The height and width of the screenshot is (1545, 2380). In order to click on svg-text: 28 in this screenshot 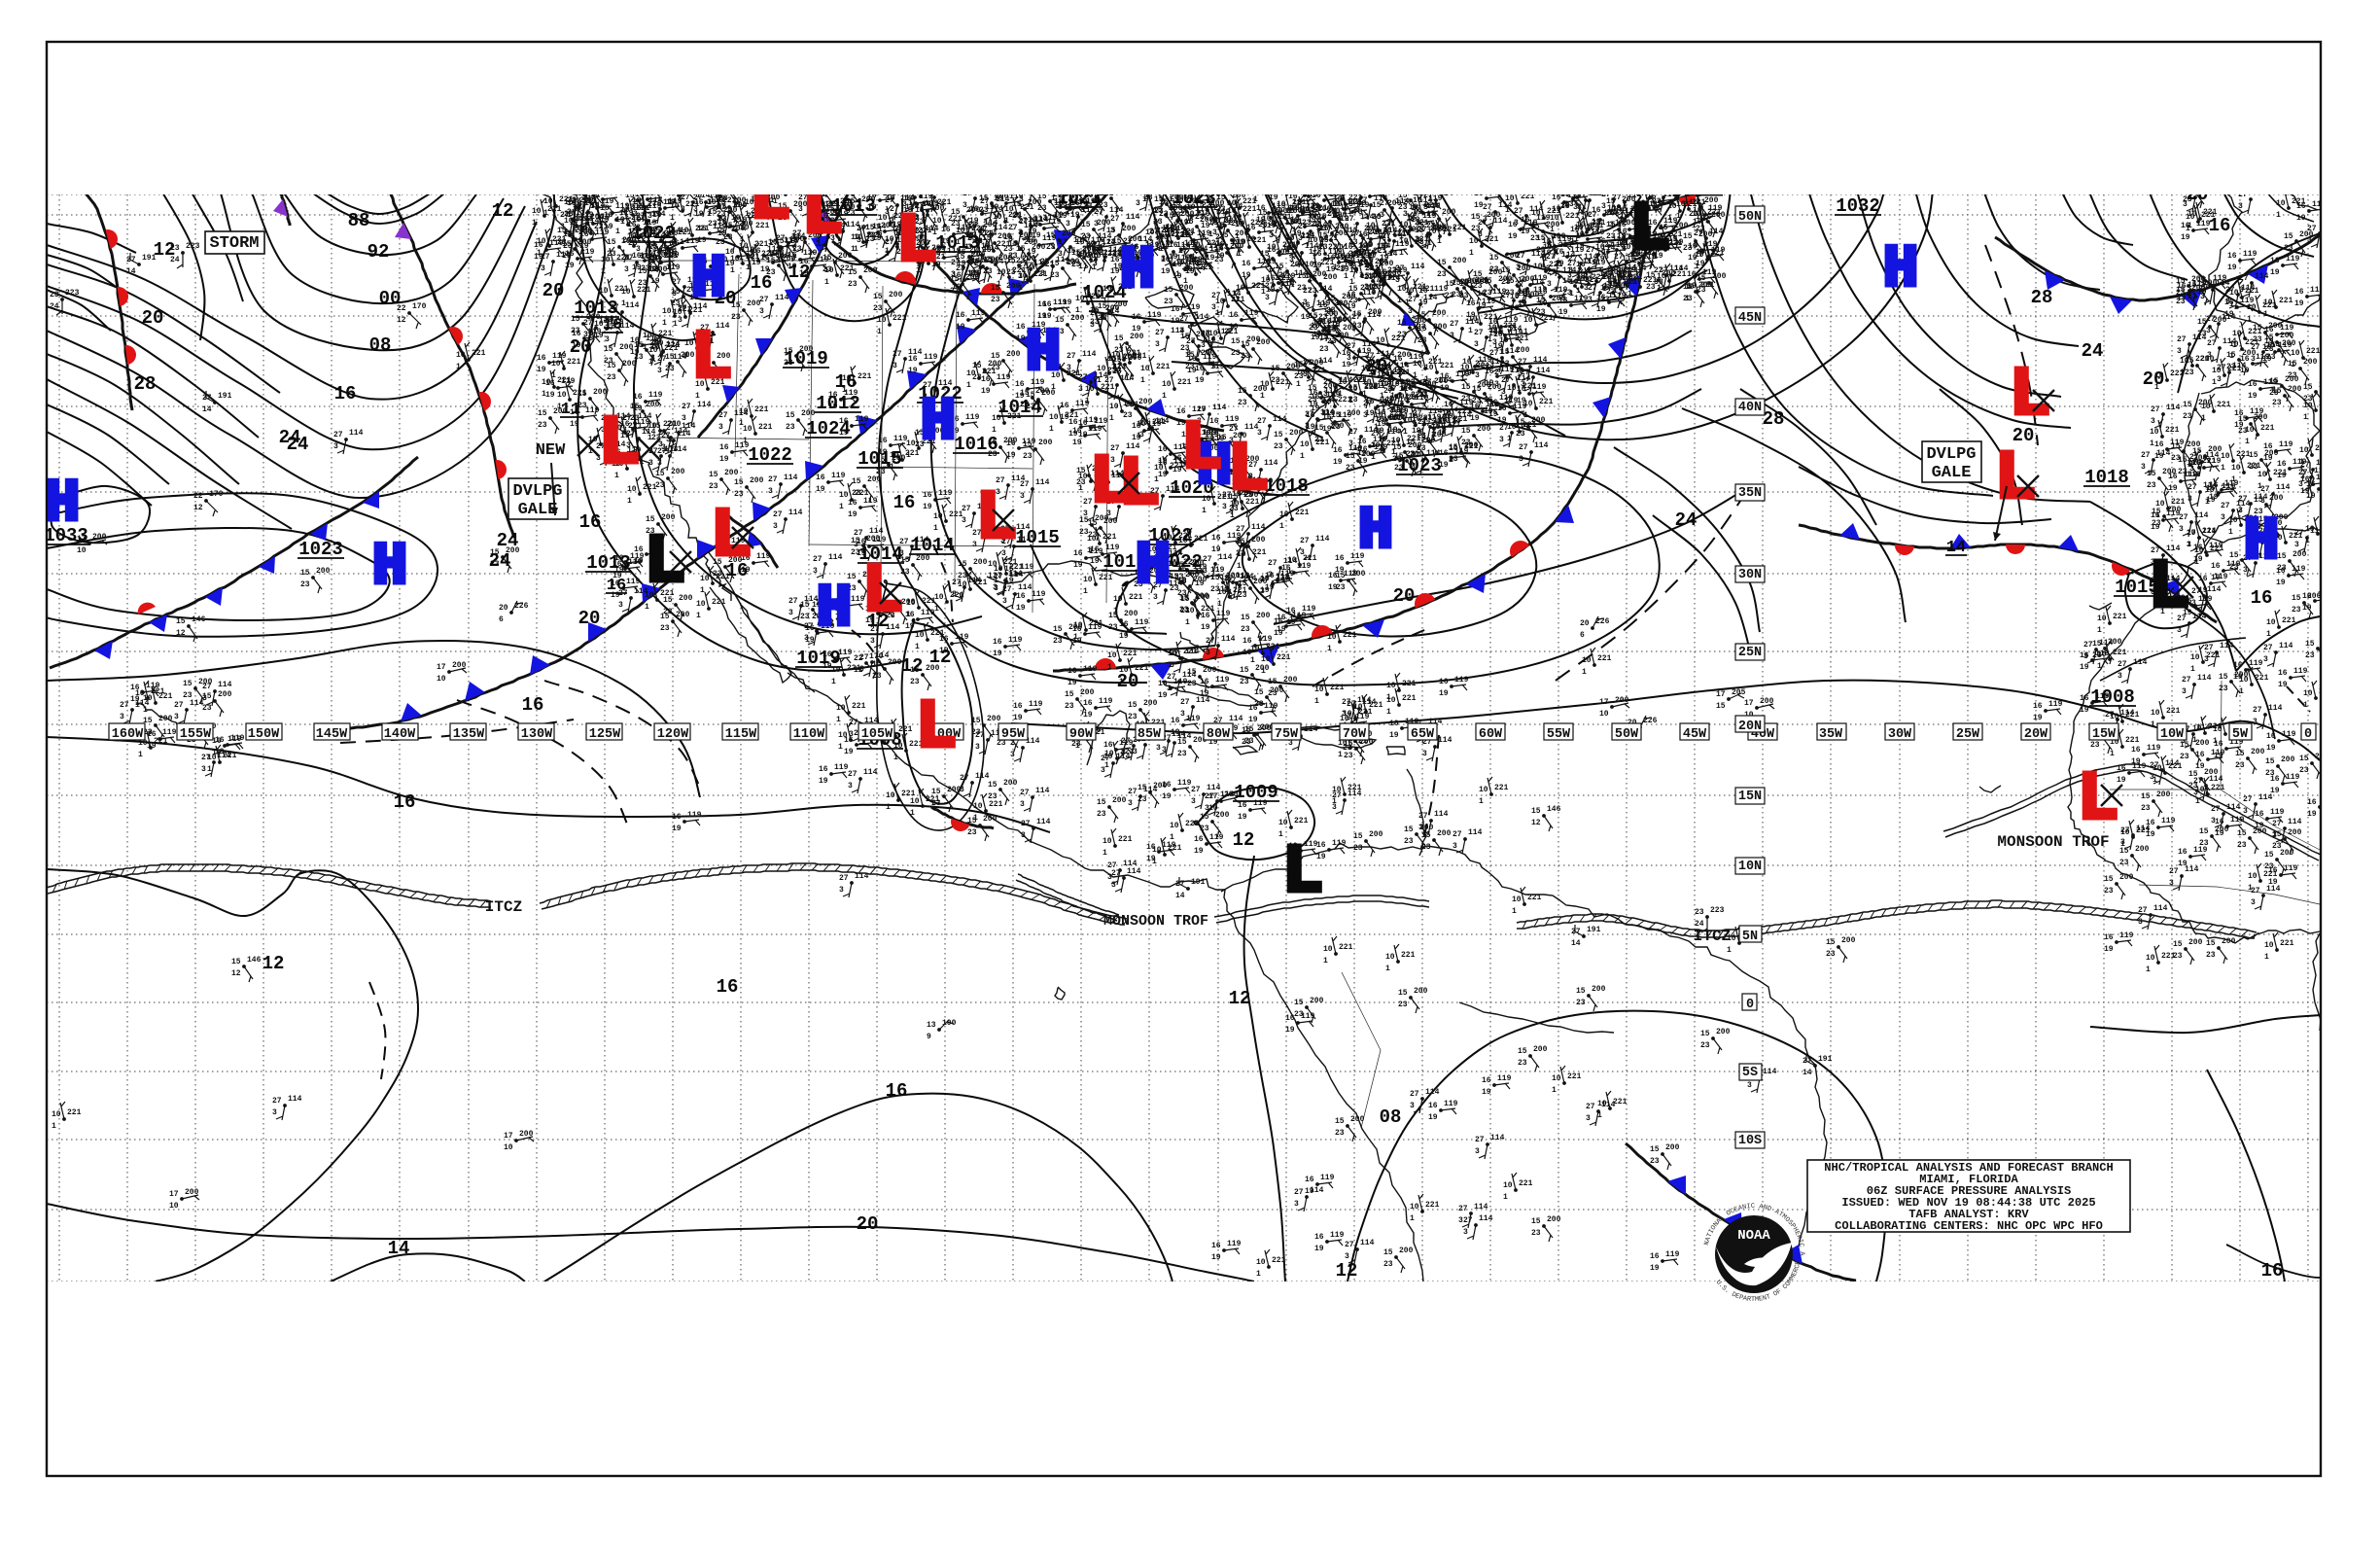, I will do `click(1774, 419)`.